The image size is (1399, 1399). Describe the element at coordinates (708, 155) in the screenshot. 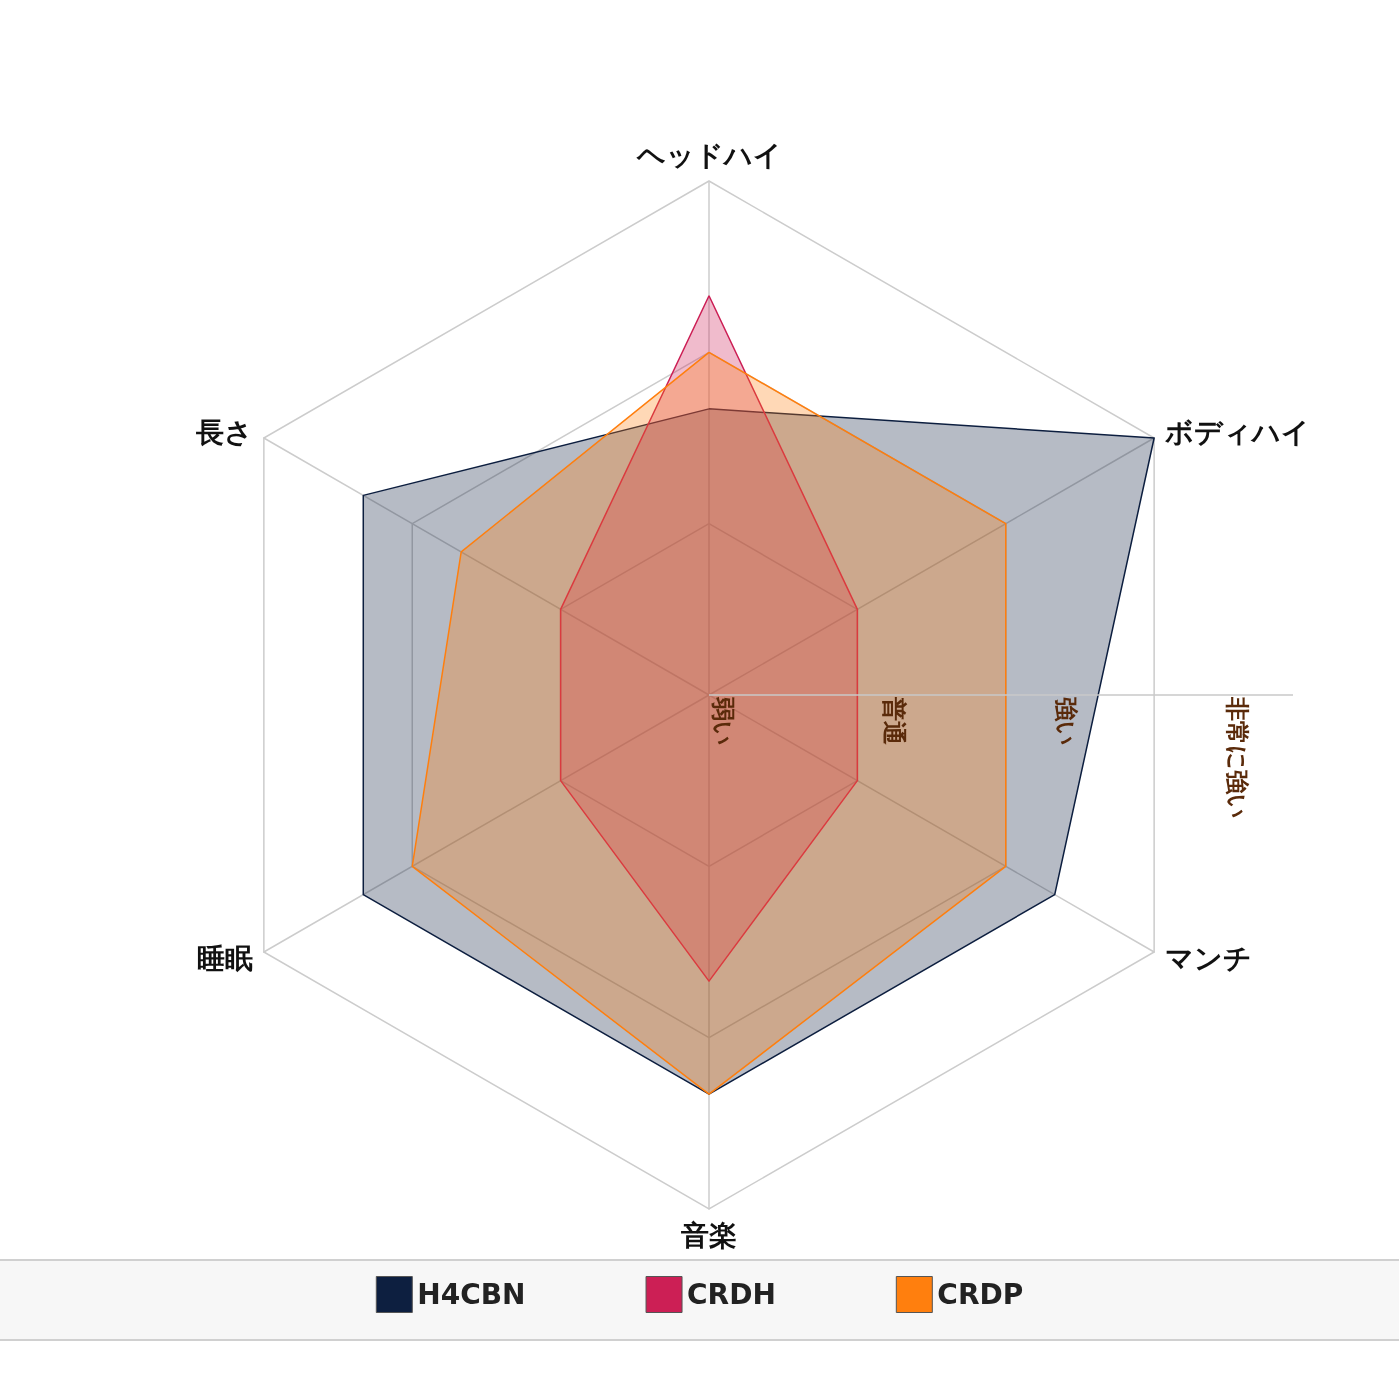

I see `spoke-label: ヘッドハイ` at that location.